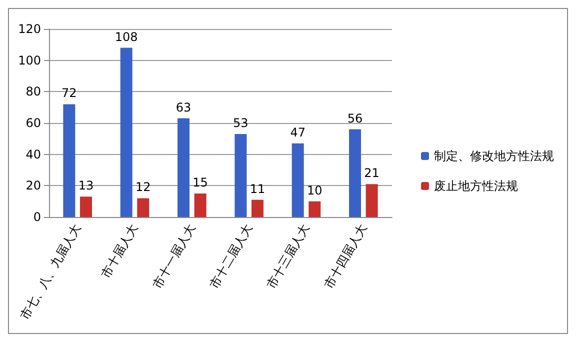 The image size is (578, 344). Describe the element at coordinates (119, 251) in the screenshot. I see `x-tick-label: 市十届人大` at that location.